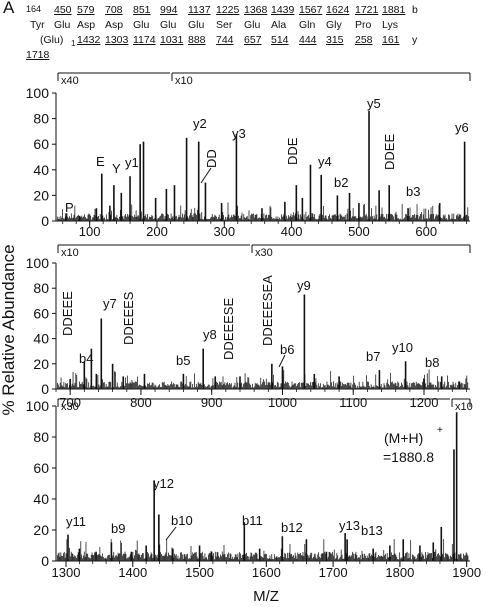 The height and width of the screenshot is (607, 486). What do you see at coordinates (38, 55) in the screenshot?
I see `y-ion-mass: 1718` at bounding box center [38, 55].